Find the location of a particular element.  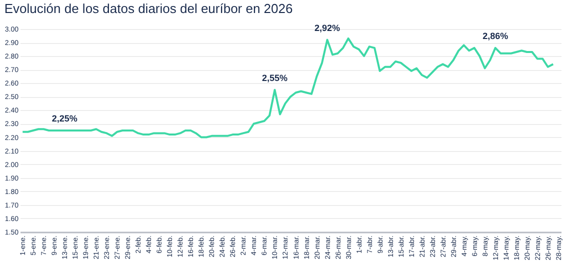

annotation: 2,86% is located at coordinates (495, 35).